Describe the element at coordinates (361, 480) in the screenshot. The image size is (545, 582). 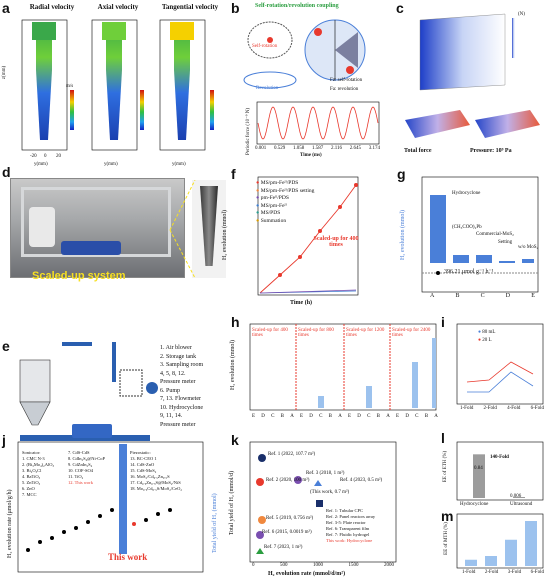
I see `k-ref4: Ref. 4 (2023, 0.5 m²)` at that location.